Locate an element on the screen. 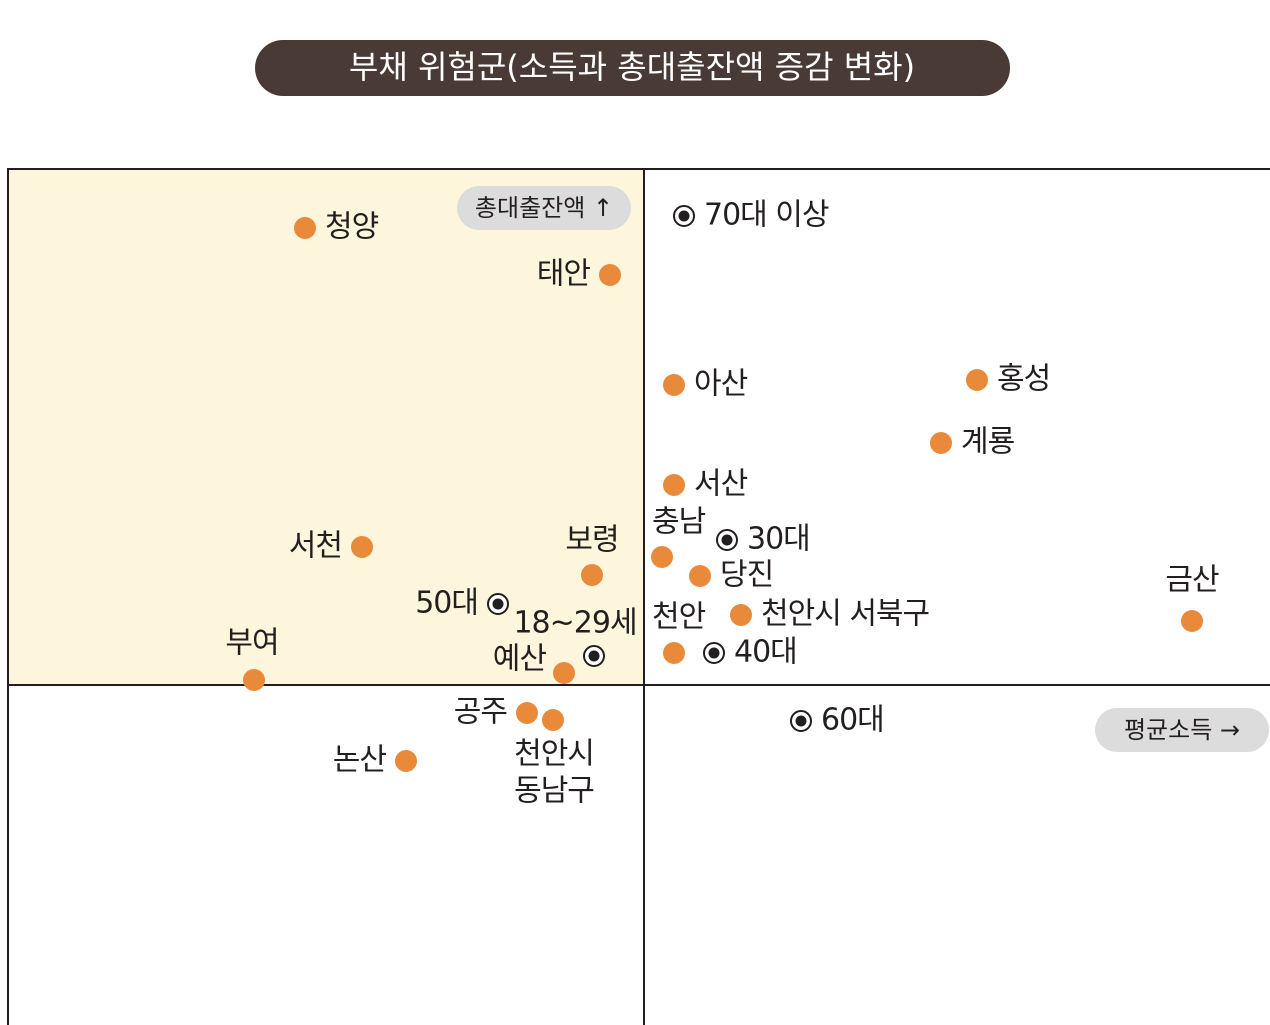  x-axis-label: 평균소득 → is located at coordinates (1182, 730).